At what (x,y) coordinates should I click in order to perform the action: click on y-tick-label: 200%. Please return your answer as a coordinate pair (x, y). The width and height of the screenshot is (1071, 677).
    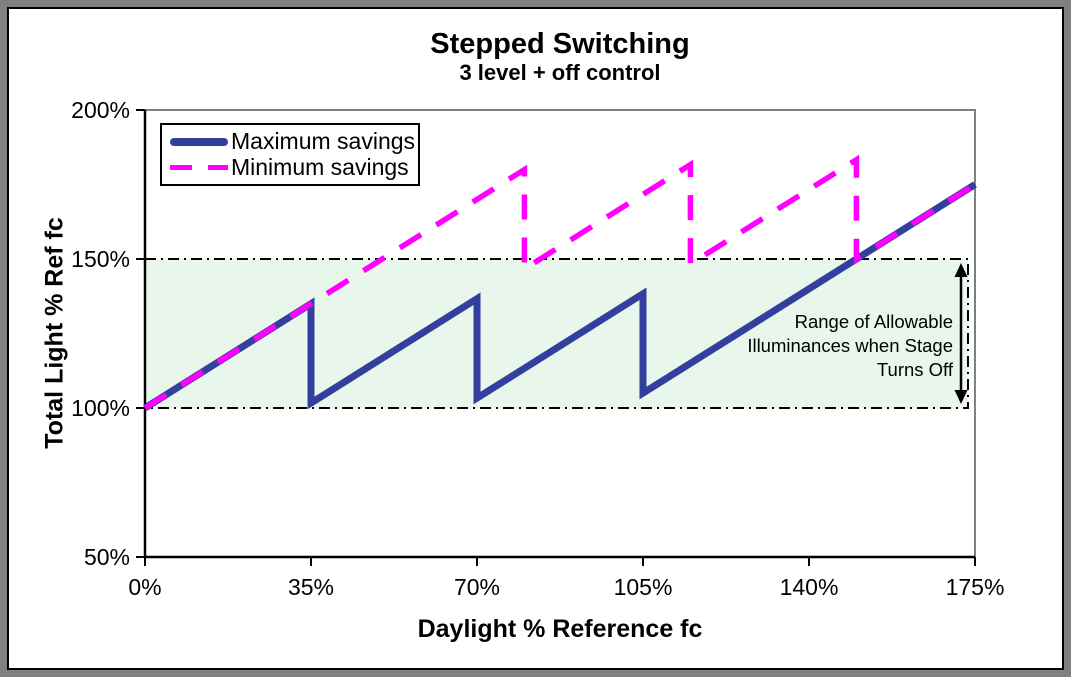
    Looking at the image, I should click on (100, 110).